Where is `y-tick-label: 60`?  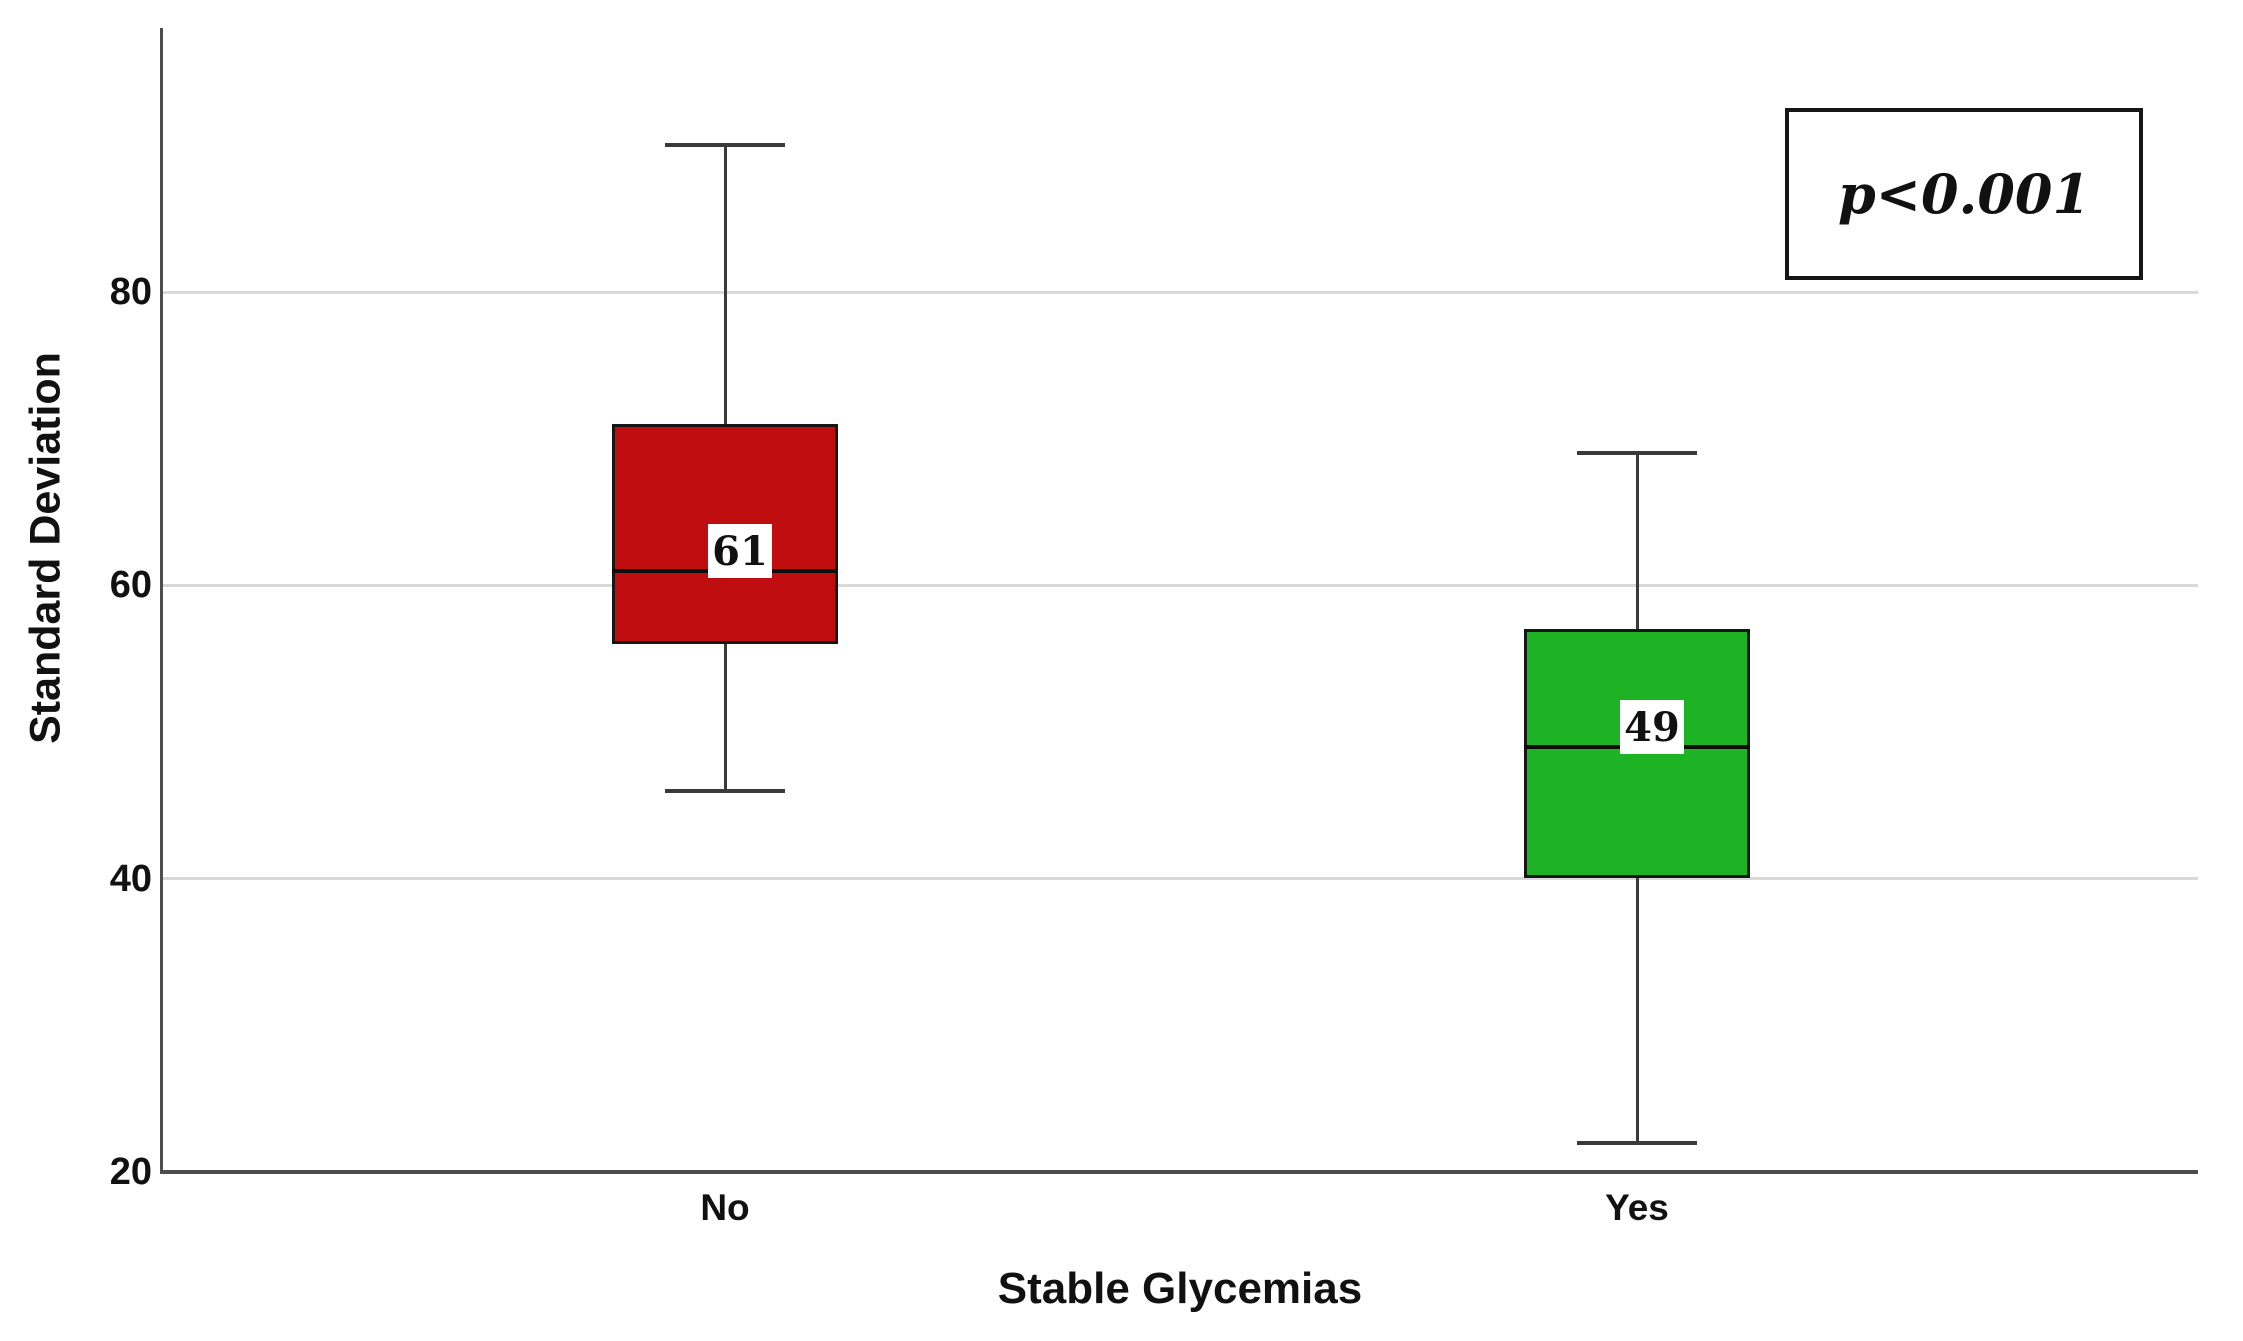
y-tick-label: 60 is located at coordinates (130, 585).